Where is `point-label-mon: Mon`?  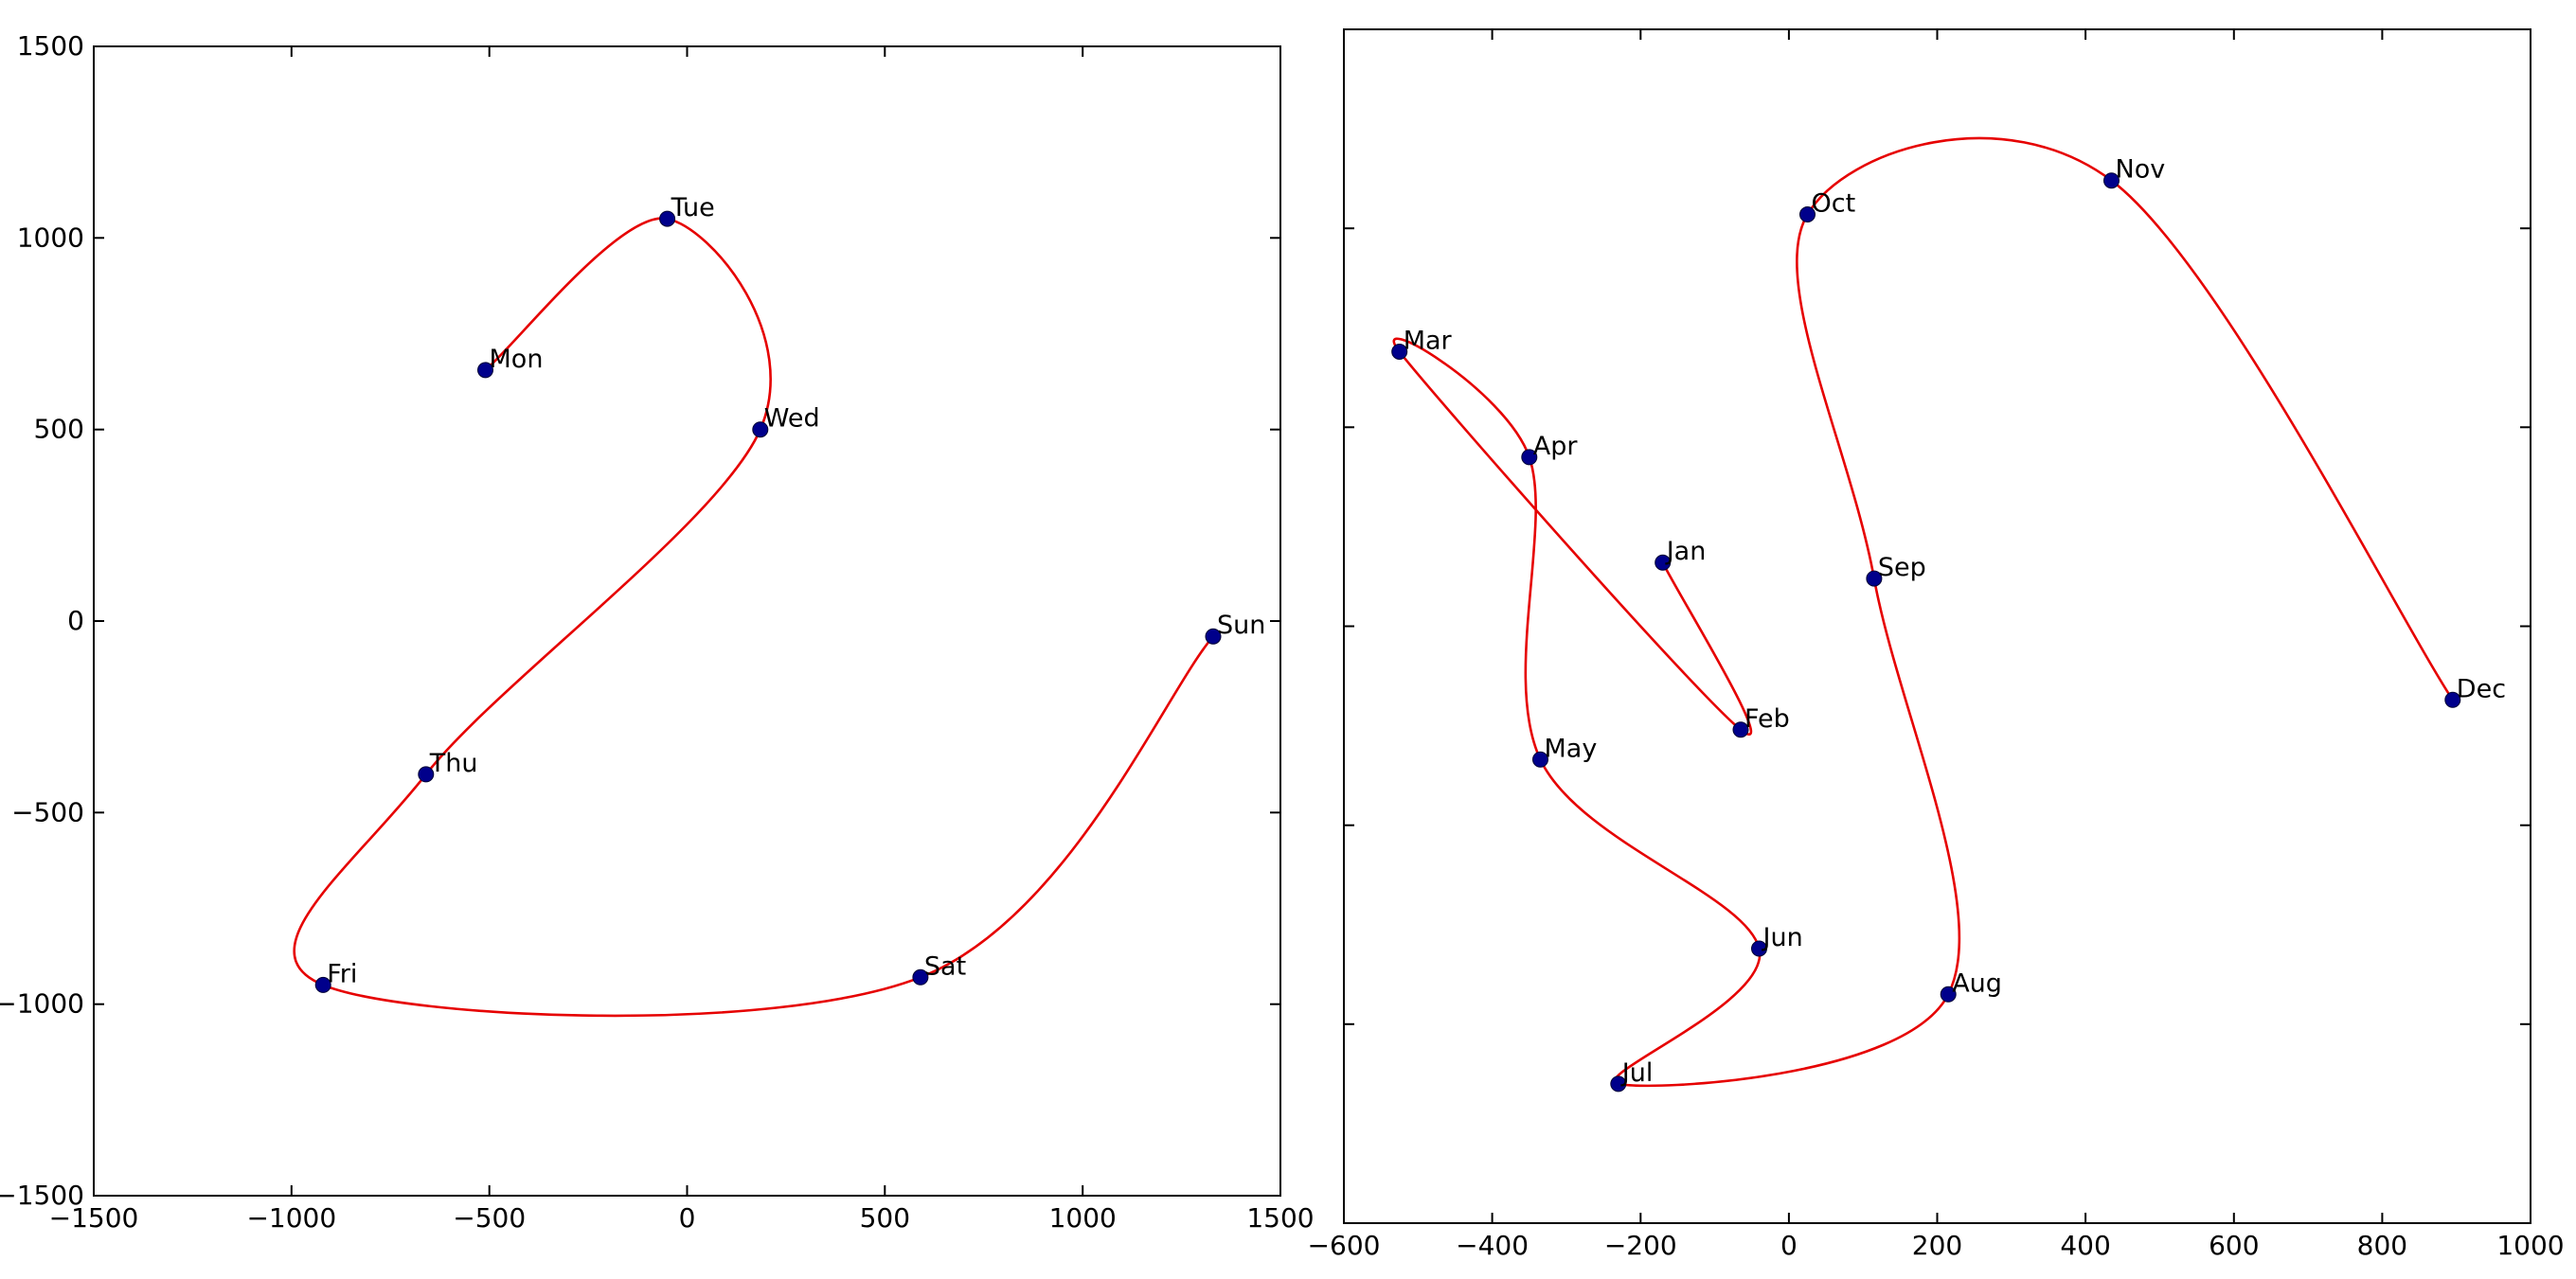
point-label-mon: Mon is located at coordinates (517, 359).